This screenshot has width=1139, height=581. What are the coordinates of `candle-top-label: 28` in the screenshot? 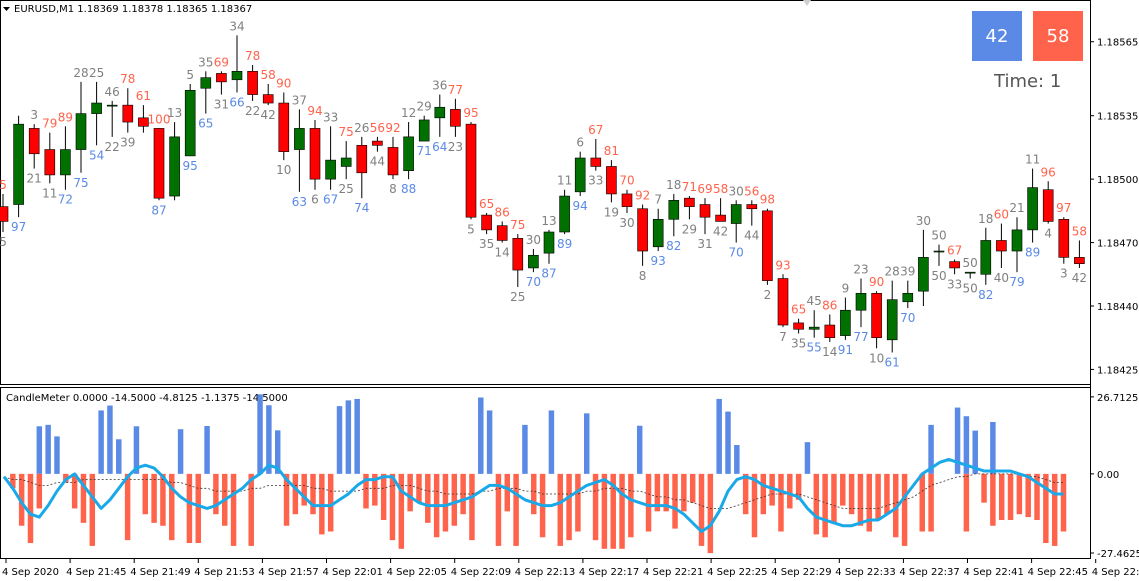 It's located at (892, 272).